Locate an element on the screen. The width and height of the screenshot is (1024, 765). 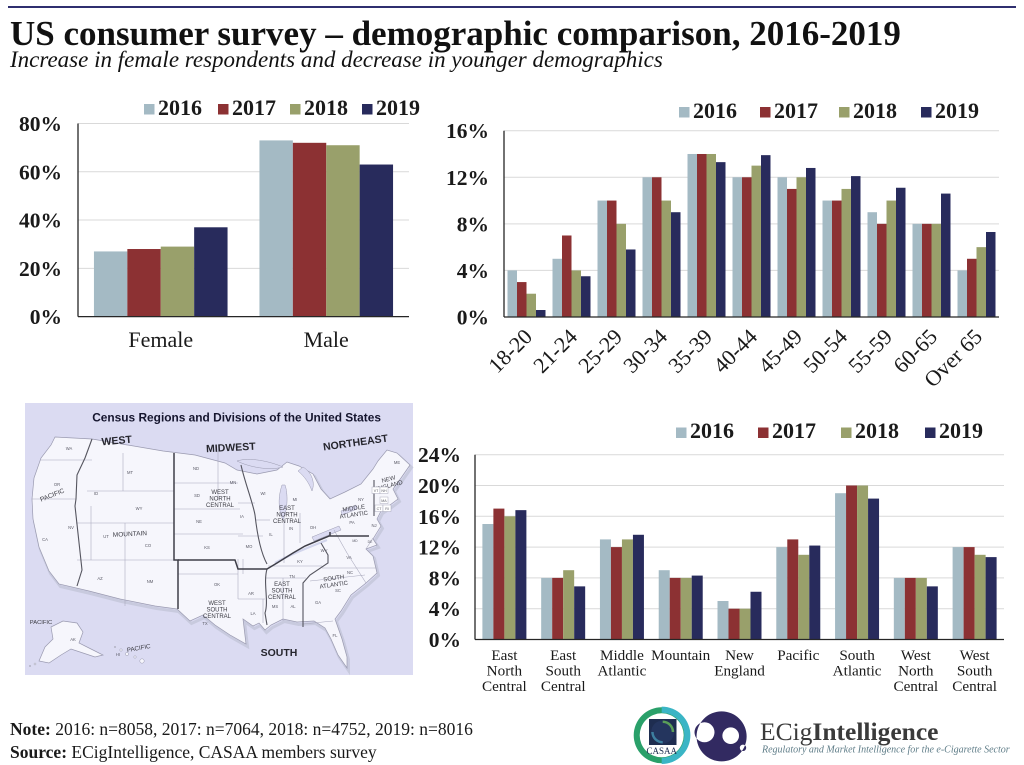
svg-text: IA is located at coordinates (242, 516).